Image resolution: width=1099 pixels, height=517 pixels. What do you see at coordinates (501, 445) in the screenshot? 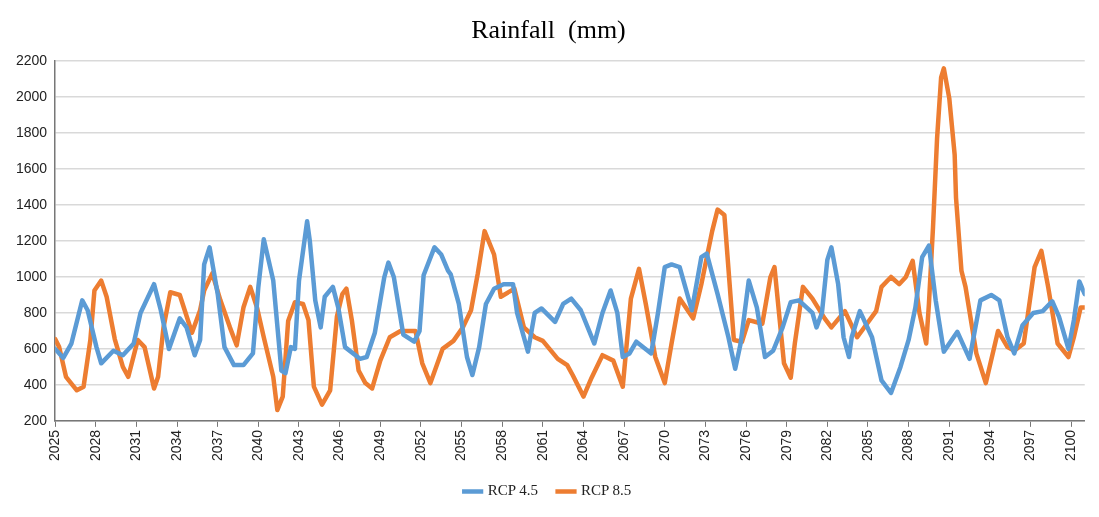
I see `x-tick-label: 2058` at bounding box center [501, 445].